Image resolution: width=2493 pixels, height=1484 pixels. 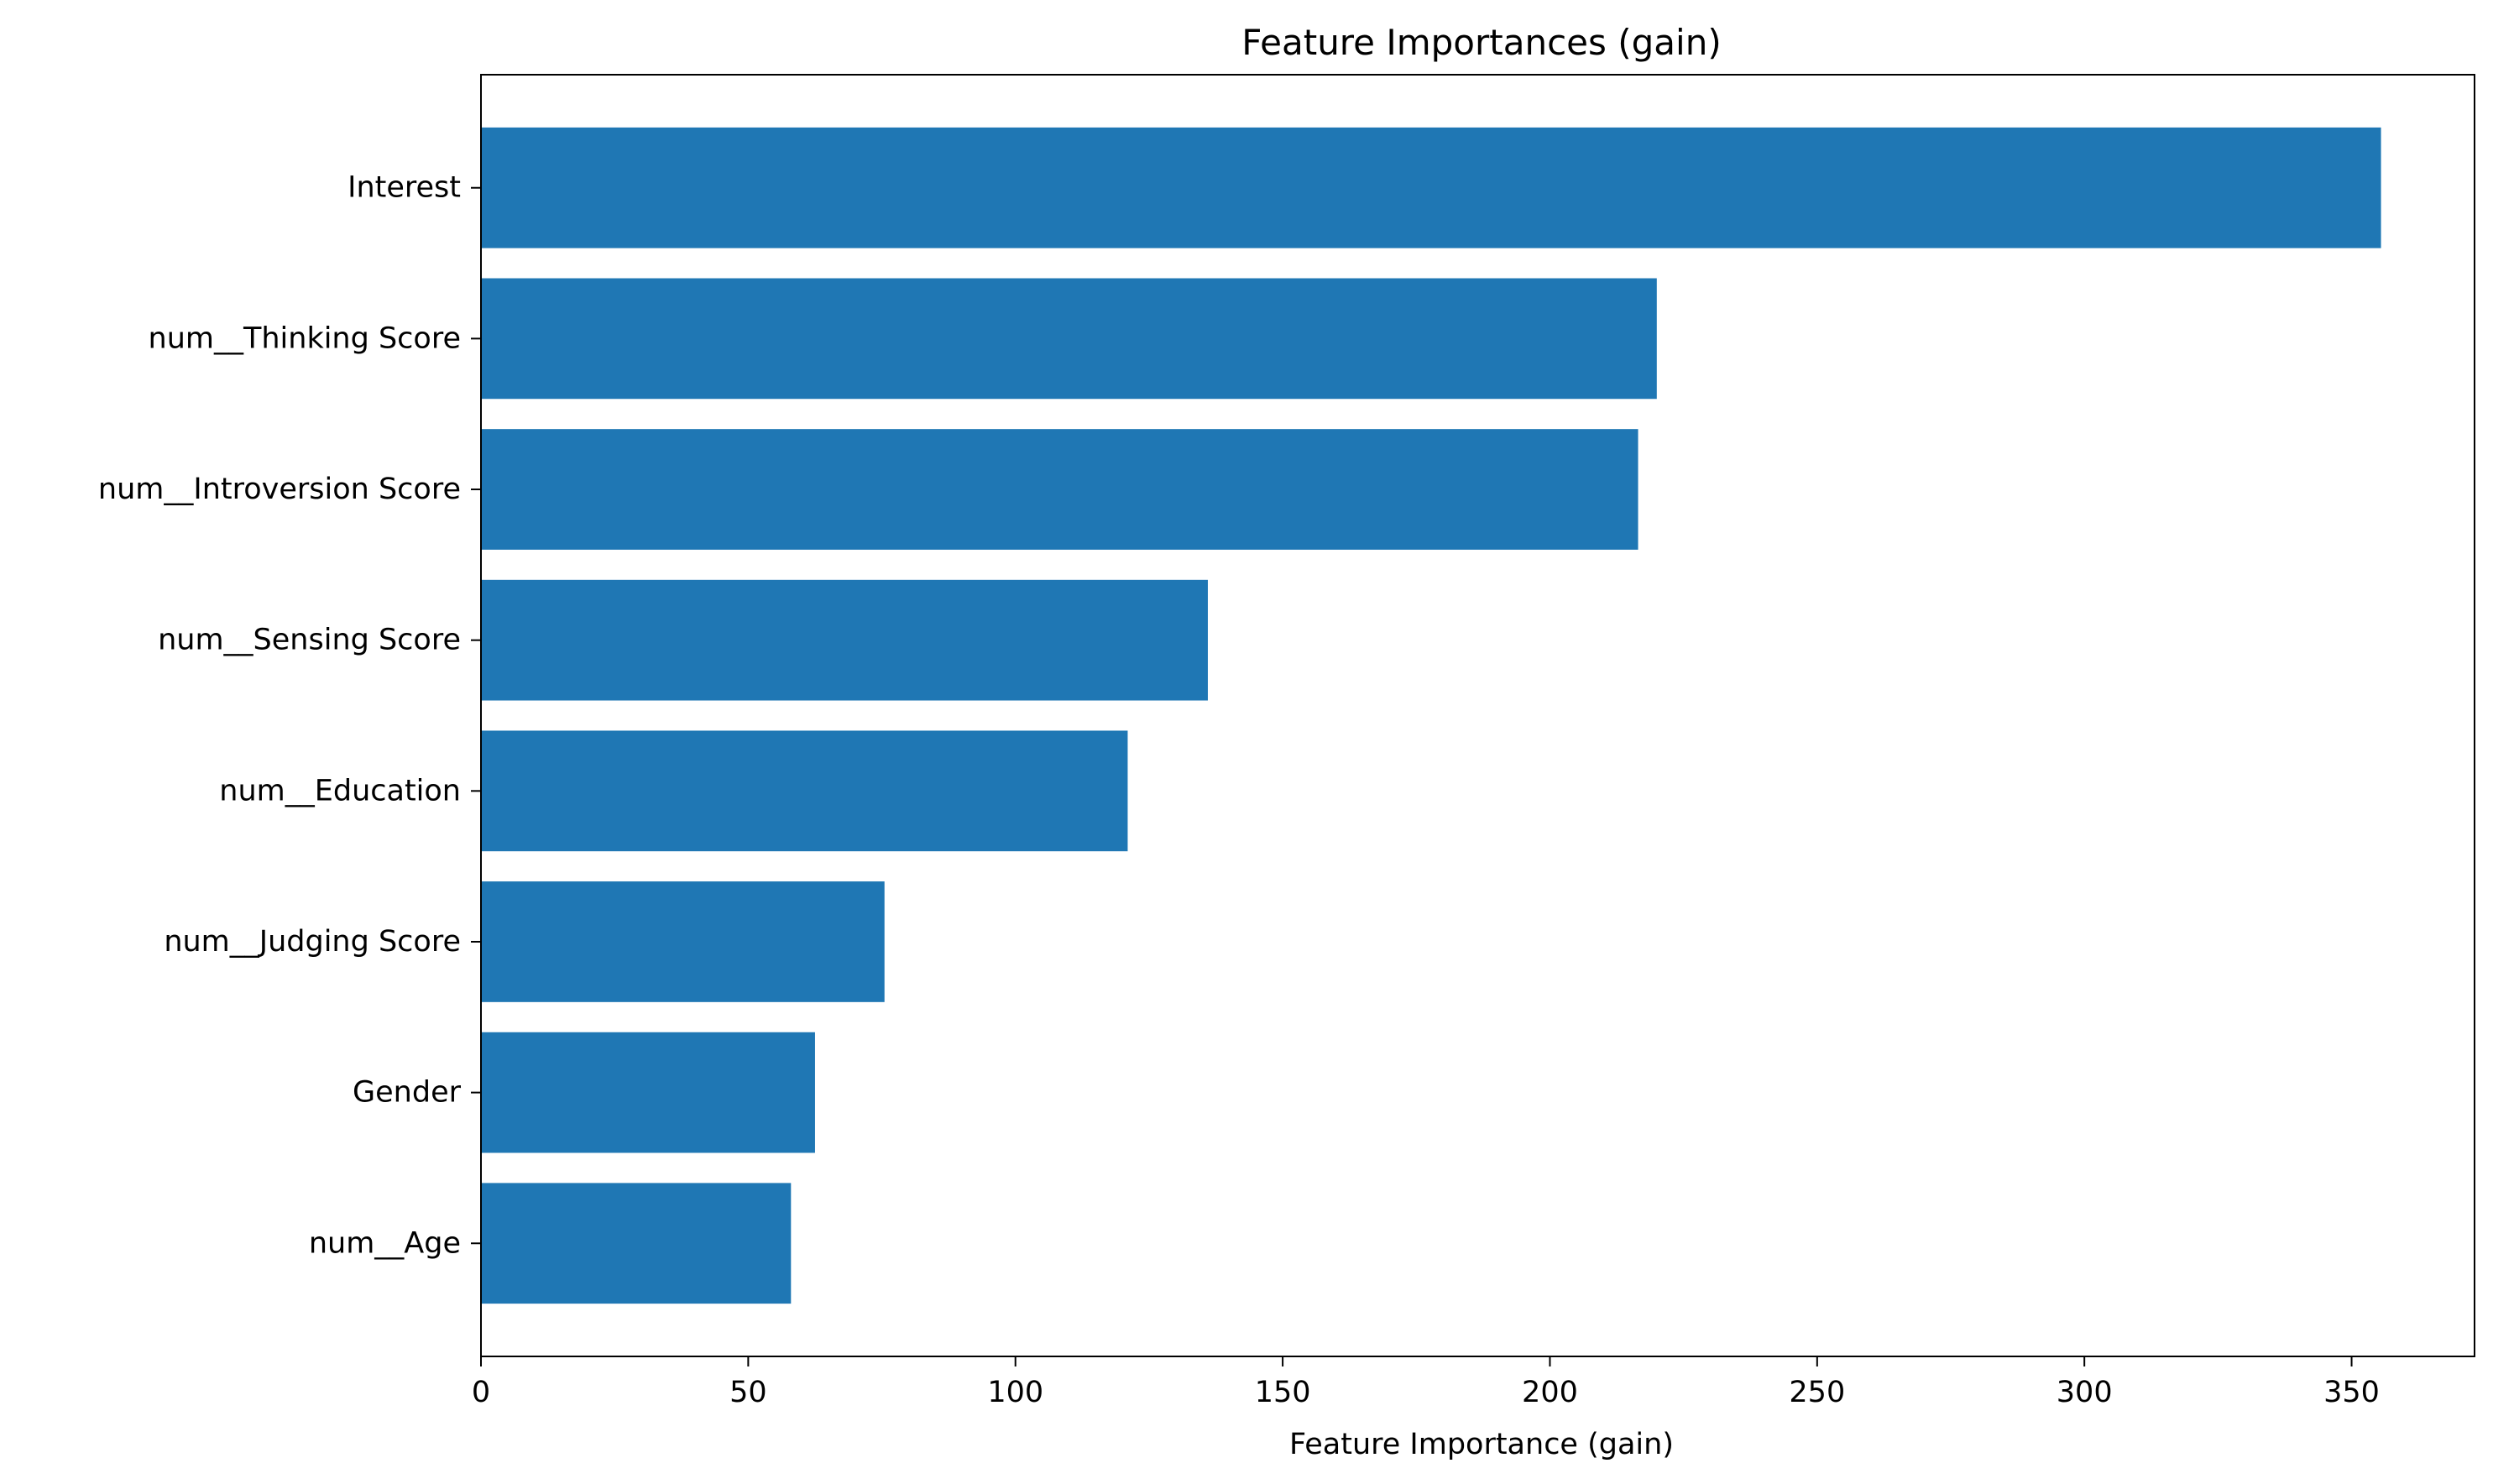 What do you see at coordinates (1069, 339) in the screenshot?
I see `bar-num-thinking-score` at bounding box center [1069, 339].